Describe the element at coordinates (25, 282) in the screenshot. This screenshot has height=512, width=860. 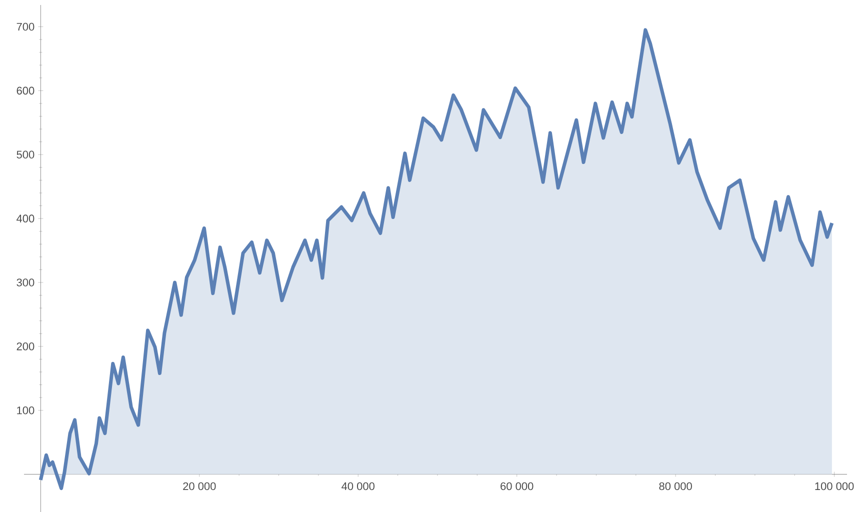
I see `y-tick-label: 300` at that location.